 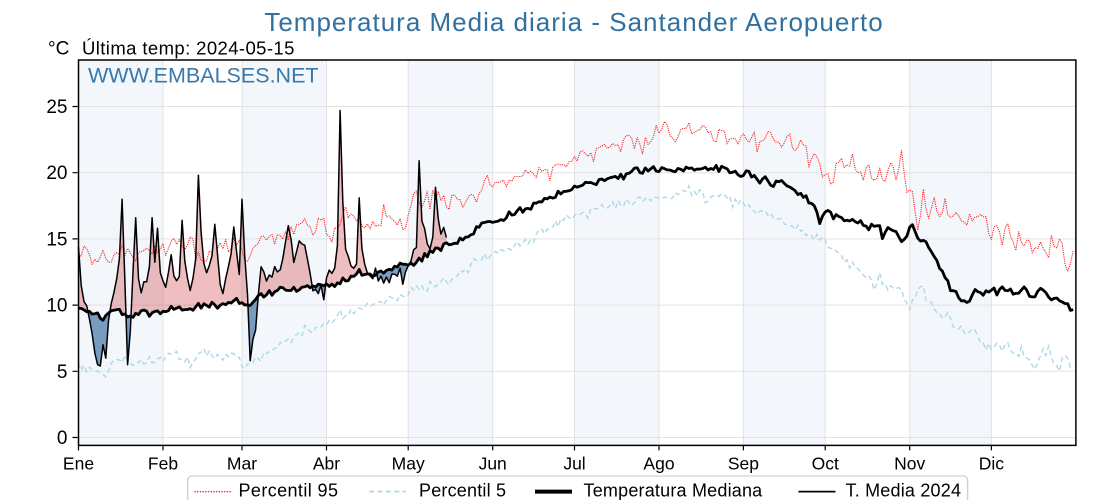 I want to click on svg-text: Oct, so click(x=825, y=463).